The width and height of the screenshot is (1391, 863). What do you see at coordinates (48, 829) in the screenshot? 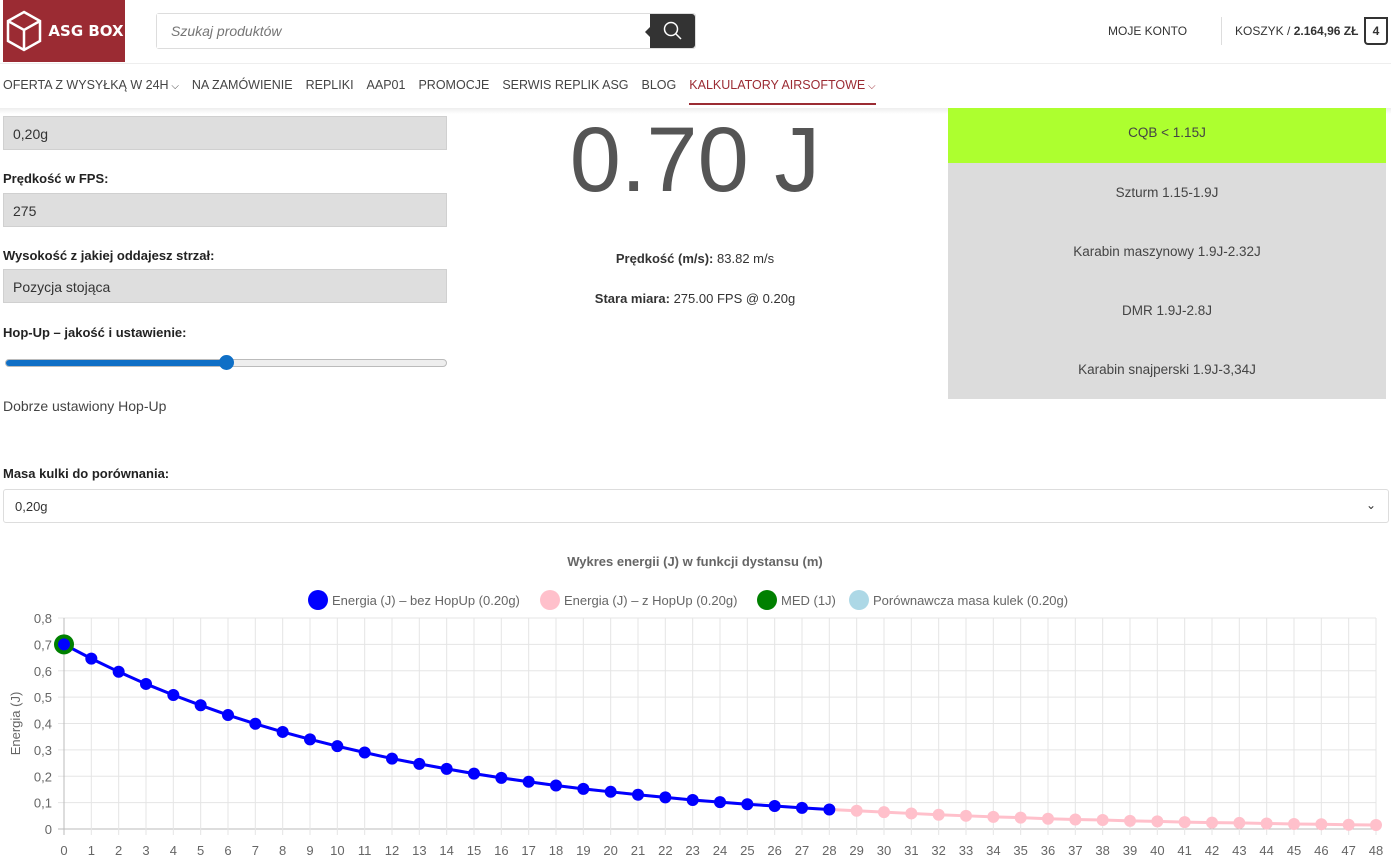
I see `y-tick-label: 0` at bounding box center [48, 829].